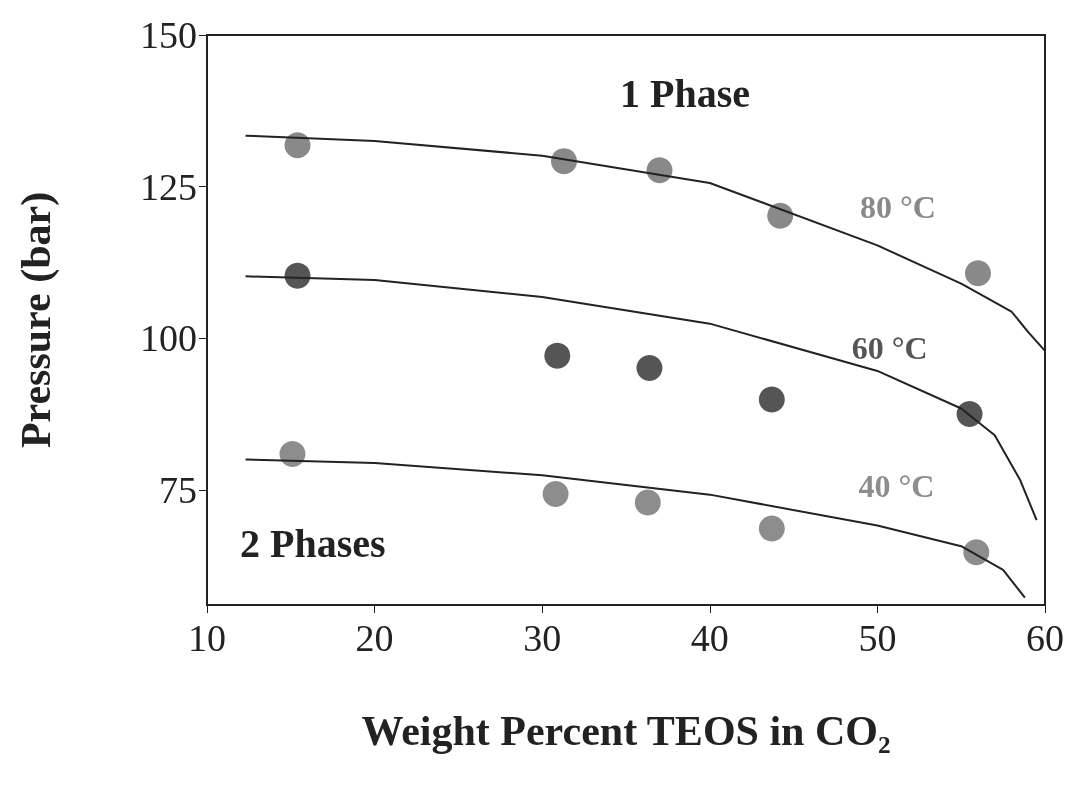 The height and width of the screenshot is (807, 1075). What do you see at coordinates (374, 638) in the screenshot?
I see `x-tick-label: 20` at bounding box center [374, 638].